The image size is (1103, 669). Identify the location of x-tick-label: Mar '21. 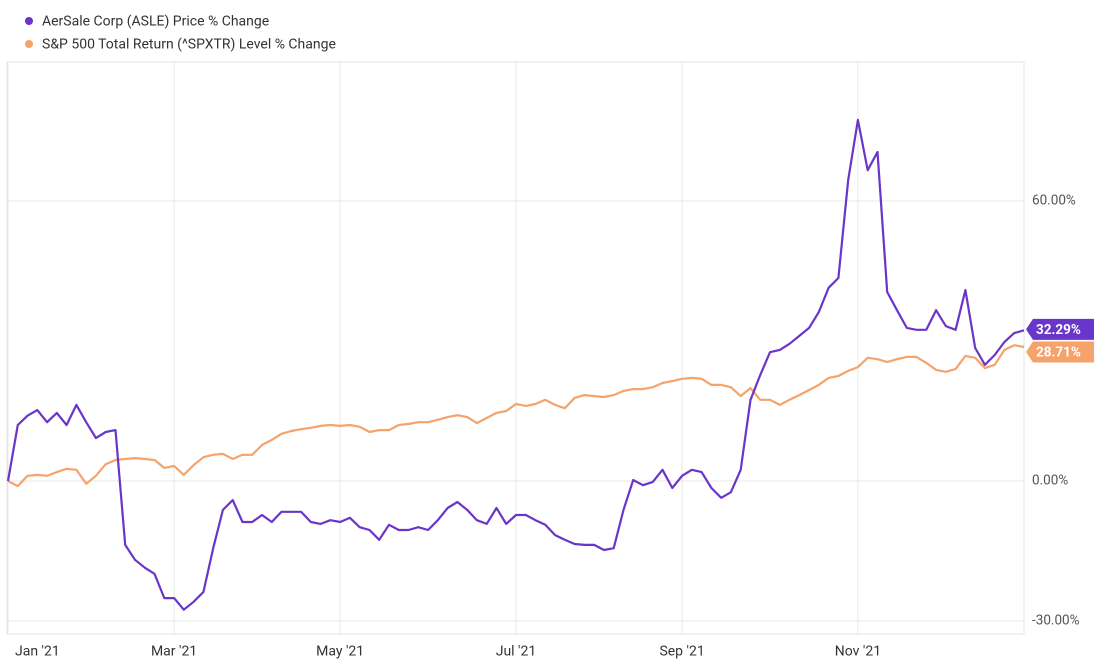
(174, 652).